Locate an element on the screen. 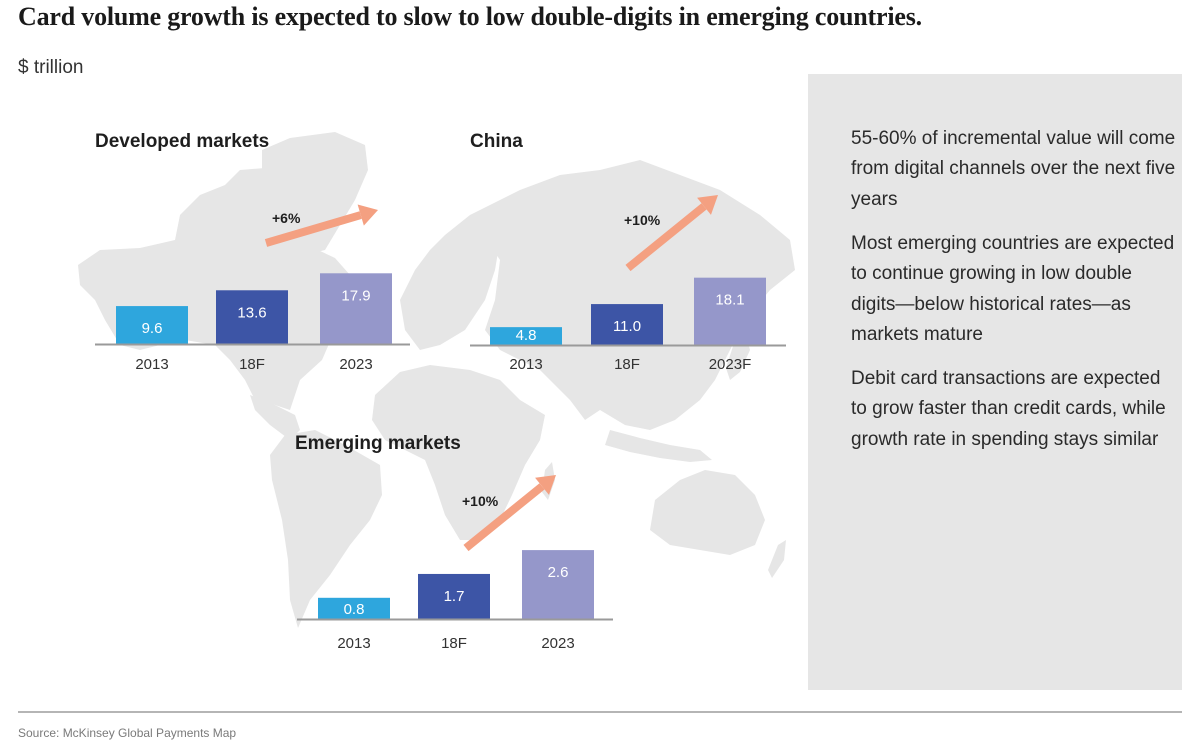 The height and width of the screenshot is (752, 1182). growth-arrow-developed is located at coordinates (321, 225).